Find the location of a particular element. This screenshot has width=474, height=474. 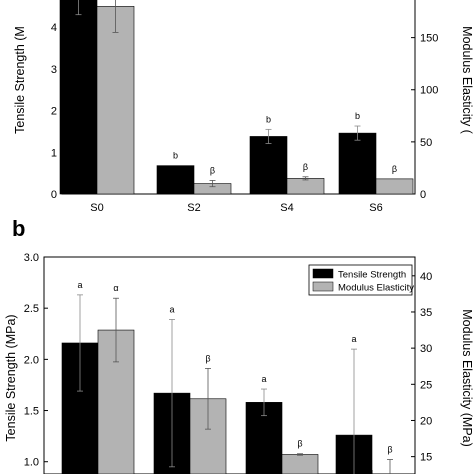

right-axis-title: Modulus Elasticity ( is located at coordinates (467, 80).